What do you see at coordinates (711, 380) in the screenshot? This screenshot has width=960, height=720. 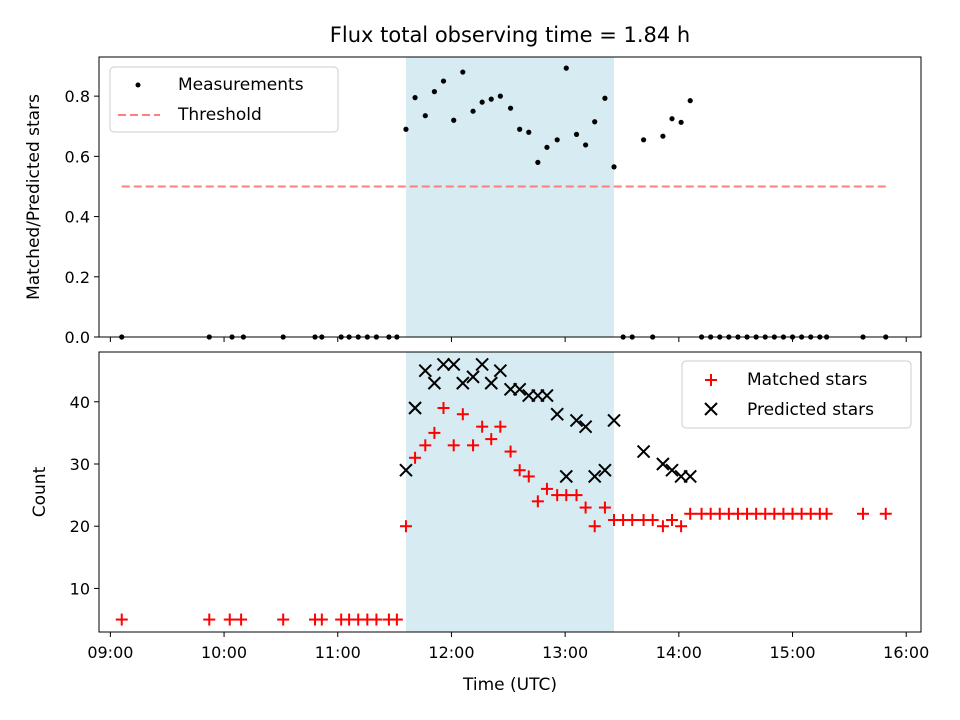 I see `legend-matched-marker` at bounding box center [711, 380].